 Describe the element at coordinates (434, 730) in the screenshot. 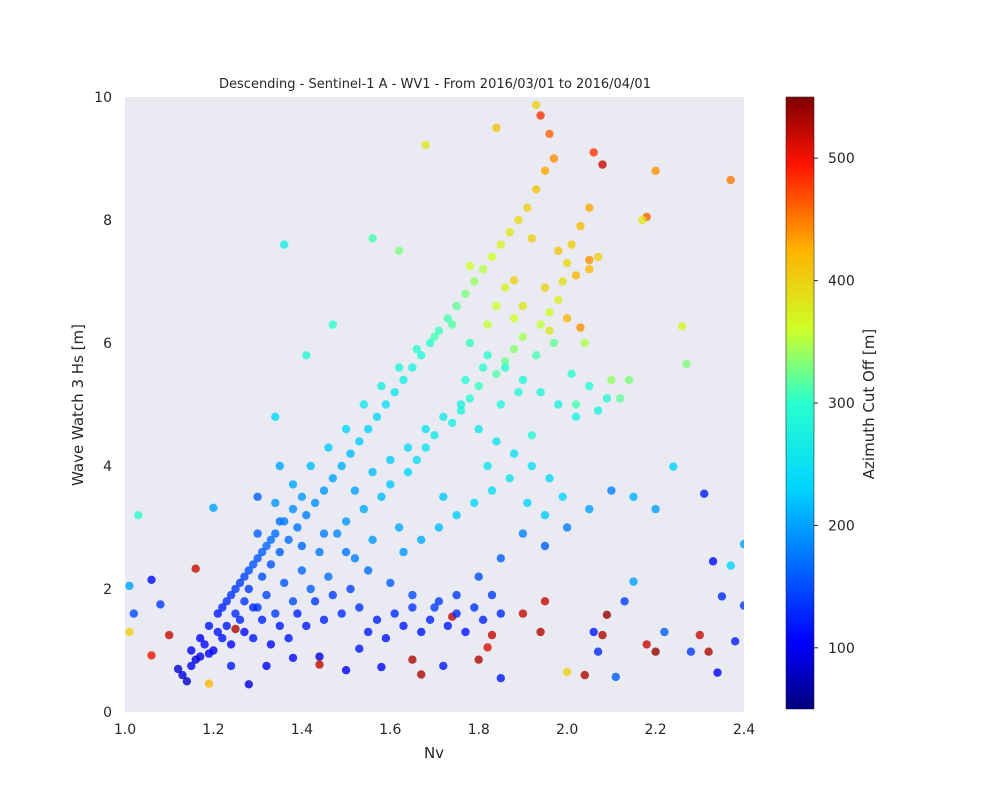

I see `x-tick-labels: 1.0 1.2 1.4 1.6 1.8 2.0 2.2 2.4` at that location.